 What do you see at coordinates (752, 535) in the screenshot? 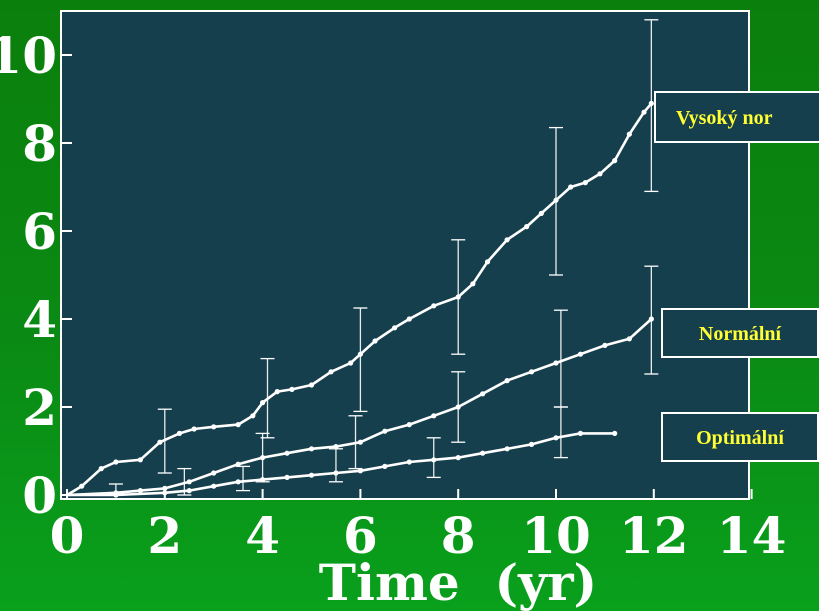
I see `x-tick-label: 14` at bounding box center [752, 535].